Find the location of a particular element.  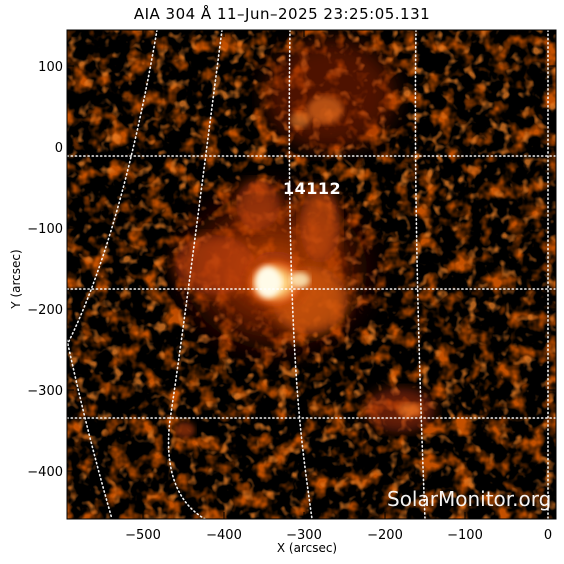

y-tick-labels: 100 0 −100 −200 −300 −400 is located at coordinates (45, 270).